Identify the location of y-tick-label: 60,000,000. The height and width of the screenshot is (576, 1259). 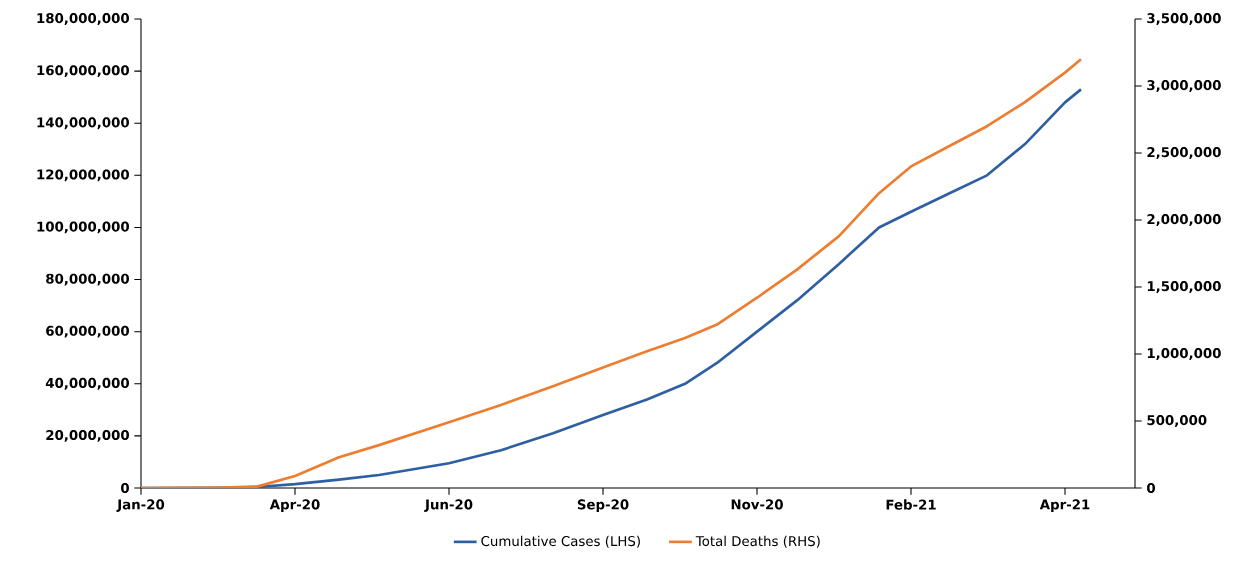
(88, 331).